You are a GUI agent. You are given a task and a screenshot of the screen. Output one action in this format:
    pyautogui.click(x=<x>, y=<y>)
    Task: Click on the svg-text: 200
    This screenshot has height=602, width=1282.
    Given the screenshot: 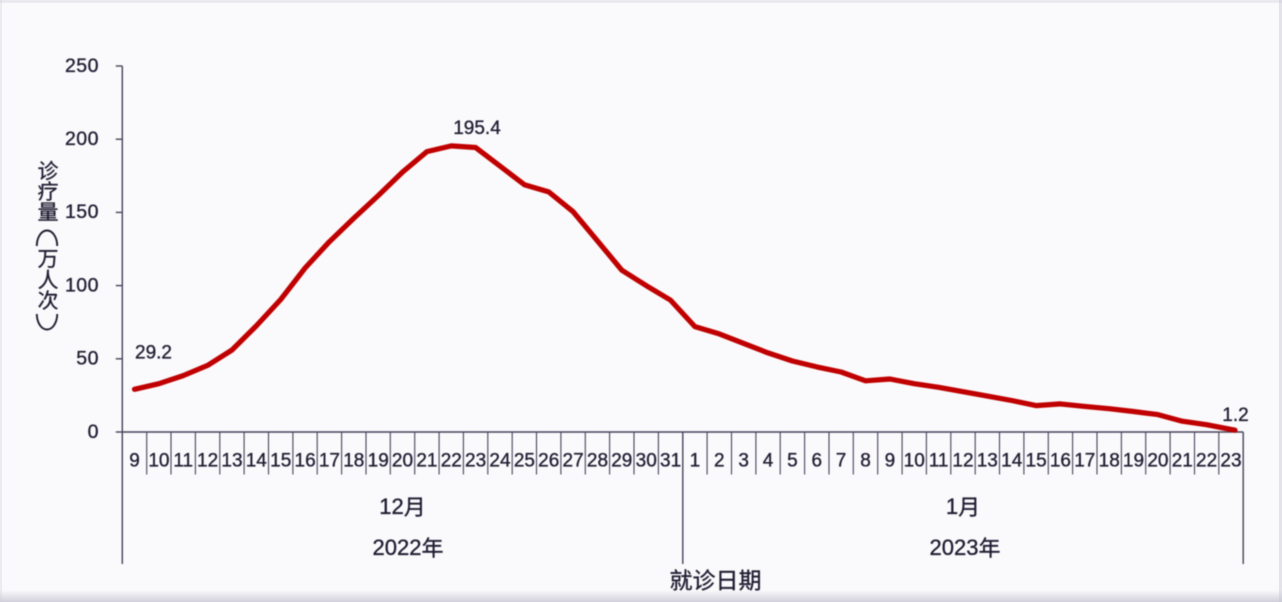 What is the action you would take?
    pyautogui.click(x=82, y=139)
    